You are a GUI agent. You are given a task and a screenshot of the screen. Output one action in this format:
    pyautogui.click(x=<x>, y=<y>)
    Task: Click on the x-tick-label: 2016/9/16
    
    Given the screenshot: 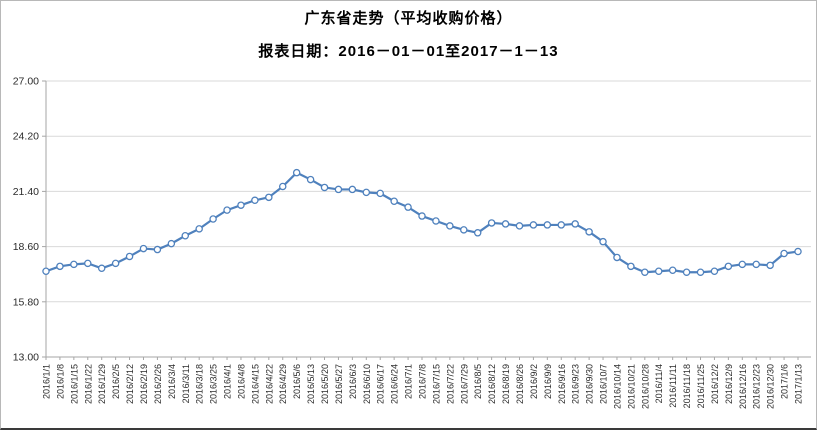 What is the action you would take?
    pyautogui.click(x=562, y=384)
    